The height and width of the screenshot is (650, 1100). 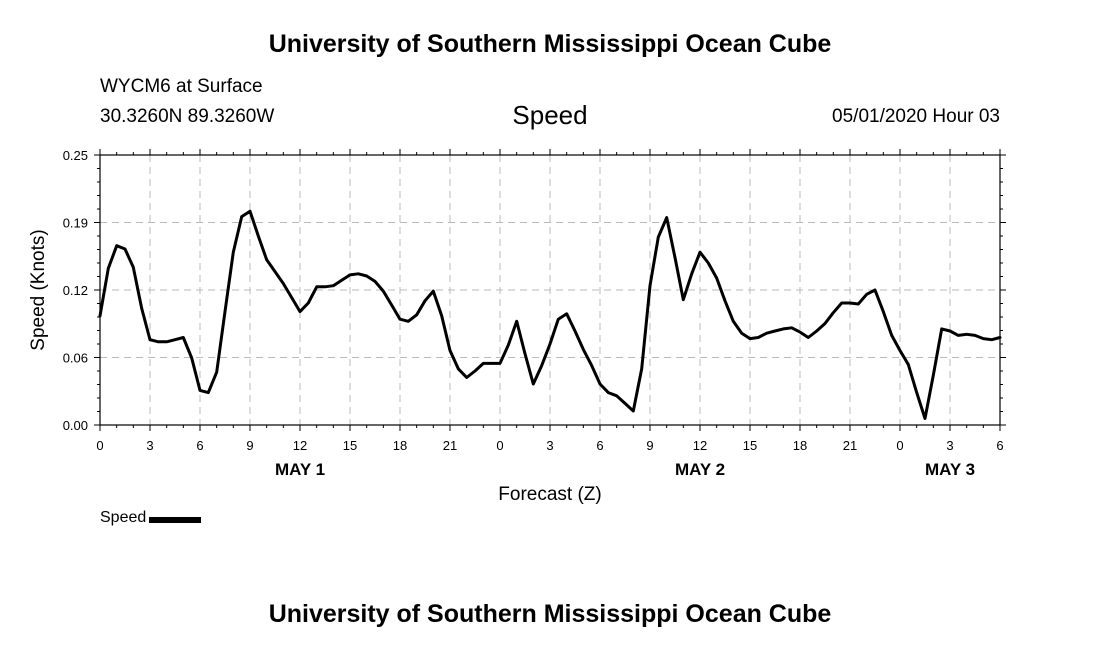 What do you see at coordinates (75, 223) in the screenshot?
I see `y-tick-label: 0.19` at bounding box center [75, 223].